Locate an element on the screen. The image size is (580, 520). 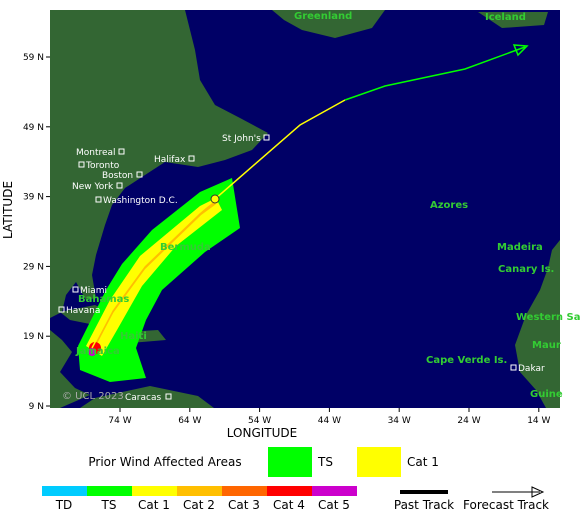
scale-label: TD is located at coordinates (64, 505).